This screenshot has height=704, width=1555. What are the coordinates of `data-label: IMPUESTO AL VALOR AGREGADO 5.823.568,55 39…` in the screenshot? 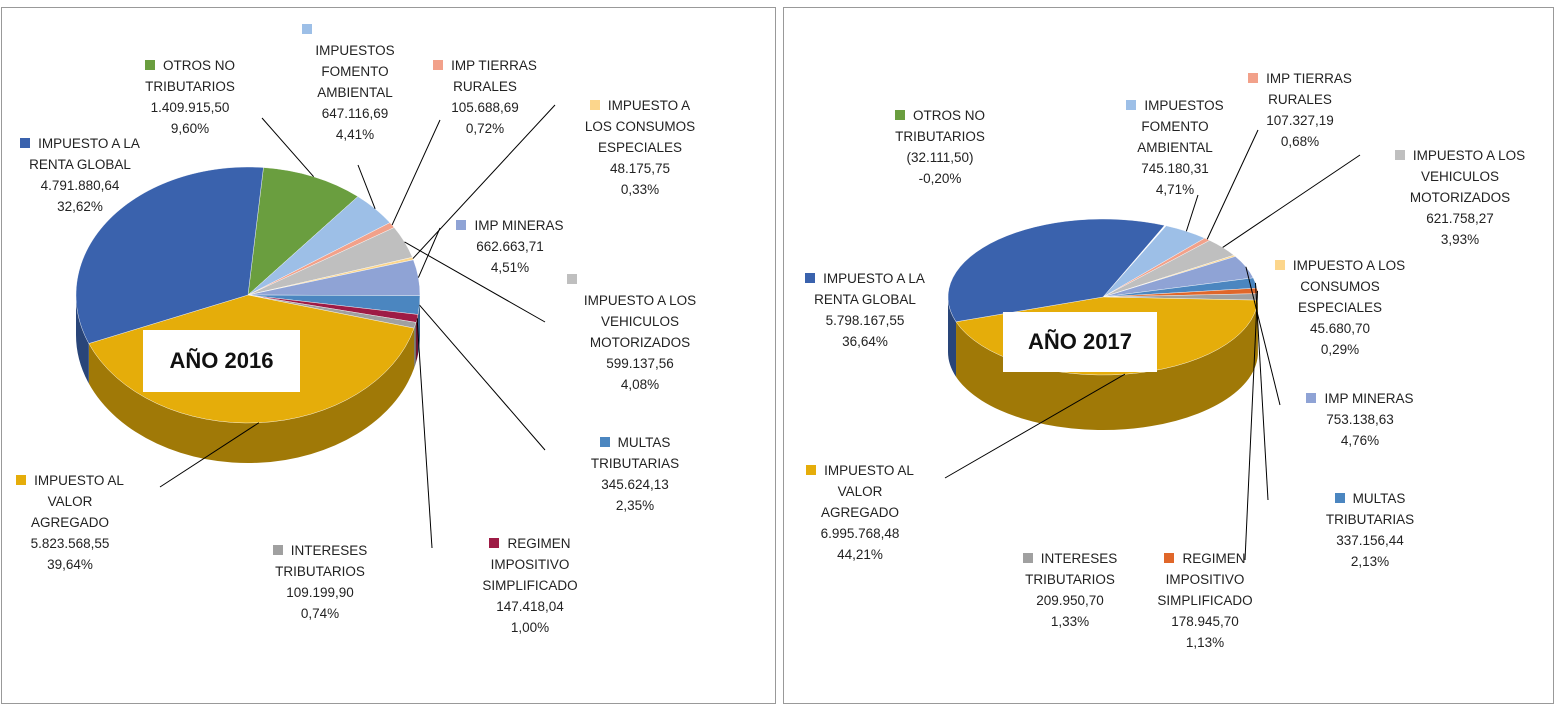 It's located at (70, 522).